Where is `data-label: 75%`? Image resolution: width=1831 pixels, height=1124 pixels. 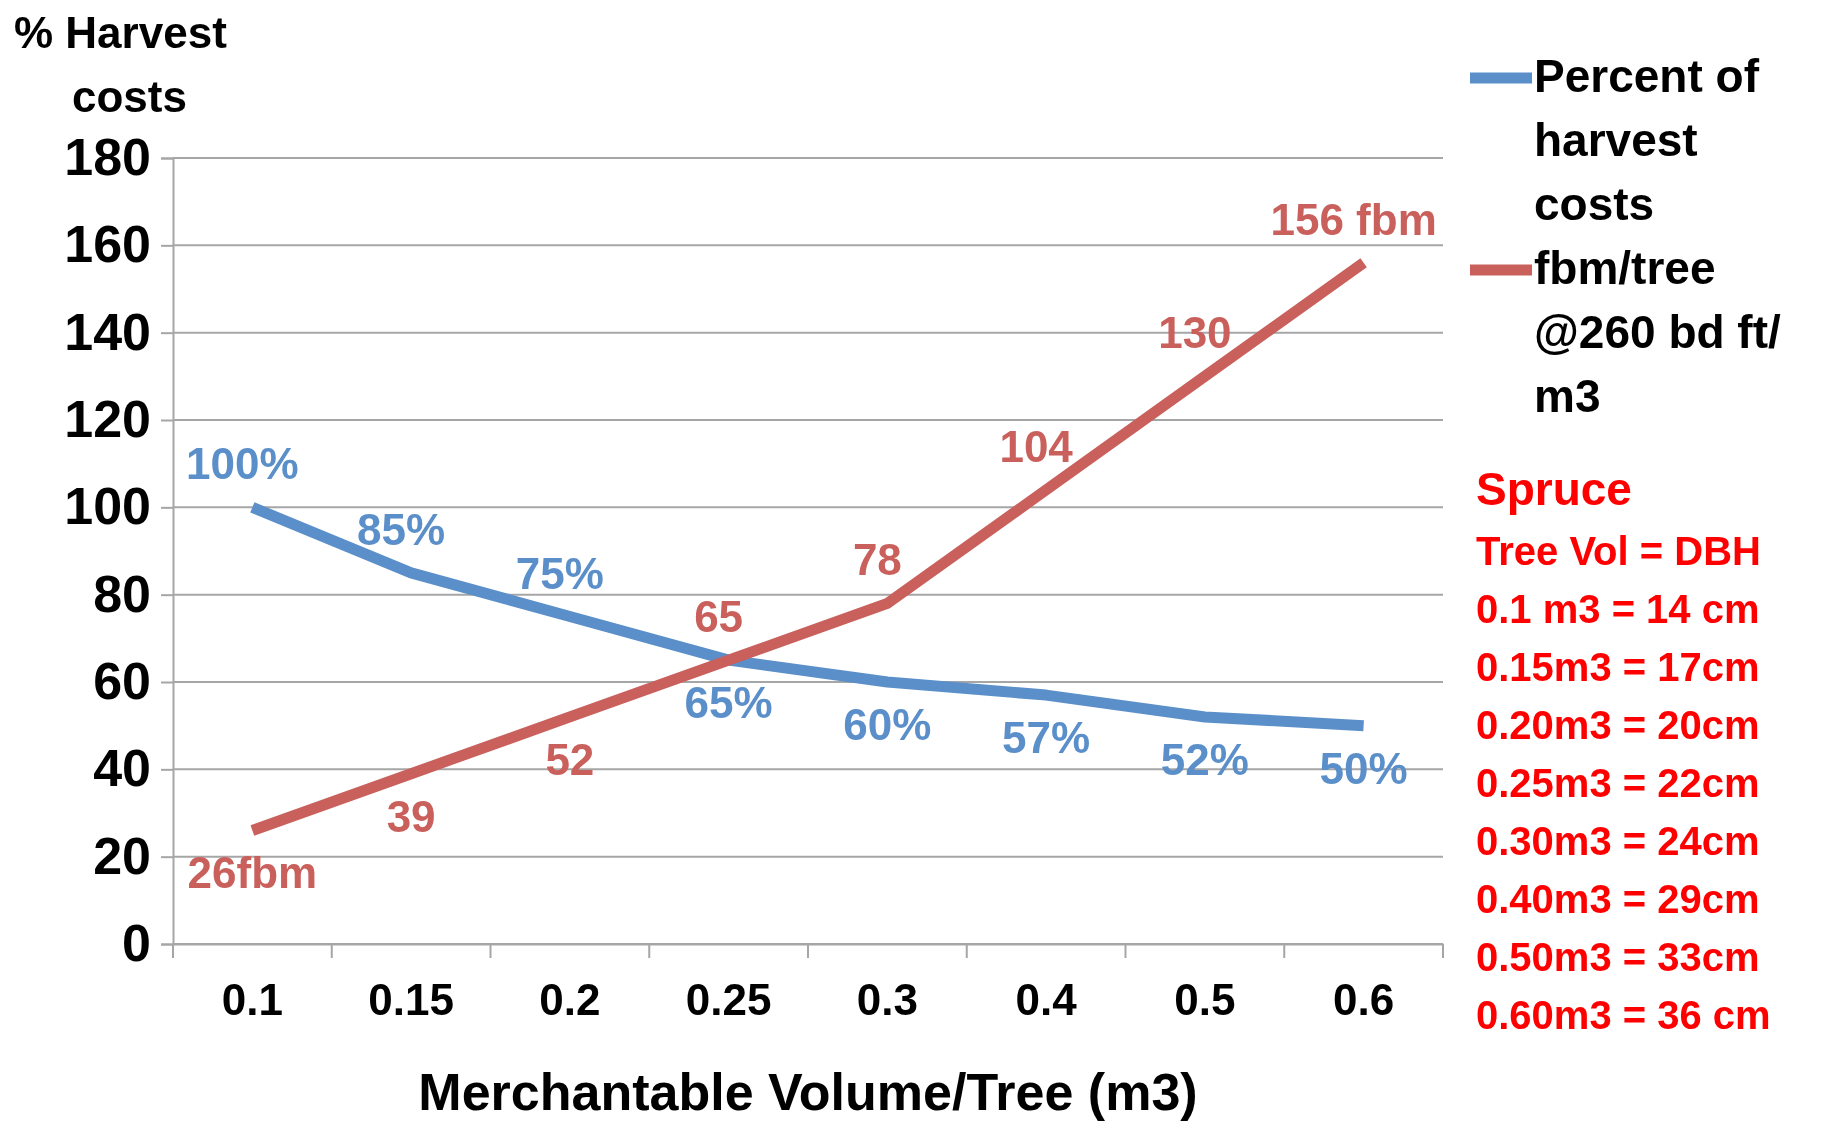
data-label: 75% is located at coordinates (559, 573).